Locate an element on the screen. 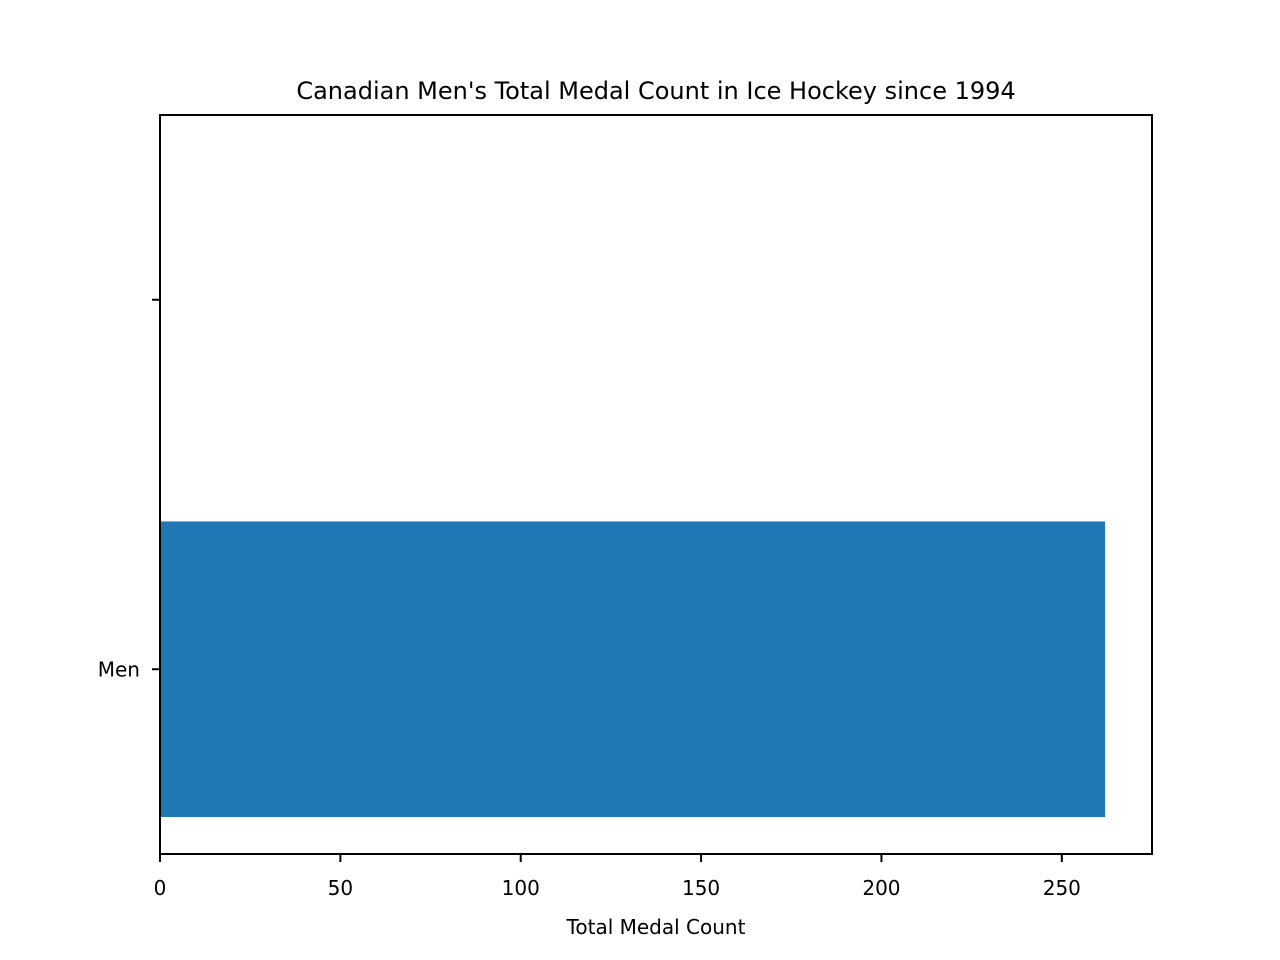 Image resolution: width=1280 pixels, height=960 pixels. x-tick-label: 100 is located at coordinates (521, 888).